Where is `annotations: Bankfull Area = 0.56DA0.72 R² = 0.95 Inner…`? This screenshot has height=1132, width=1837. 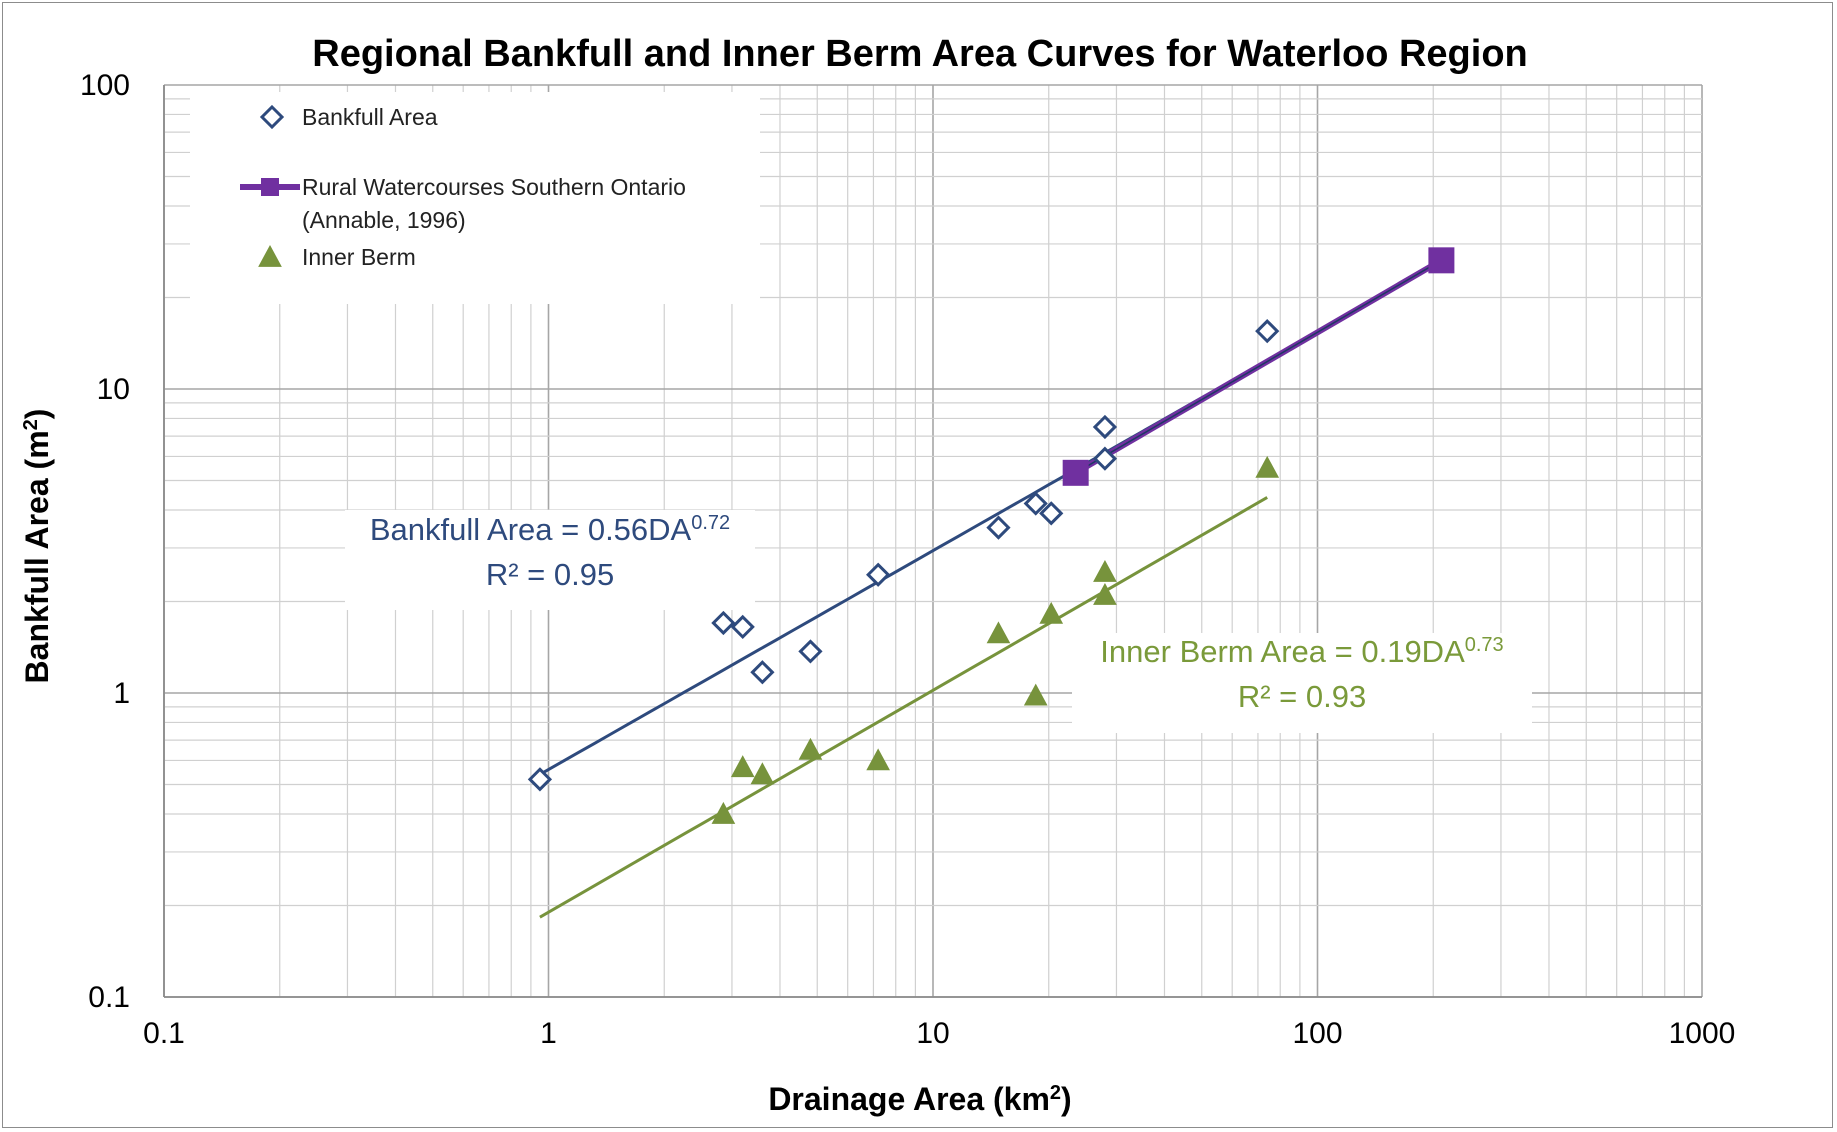 annotations: Bankfull Area = 0.56DA0.72 R² = 0.95 Inner… is located at coordinates (938, 621).